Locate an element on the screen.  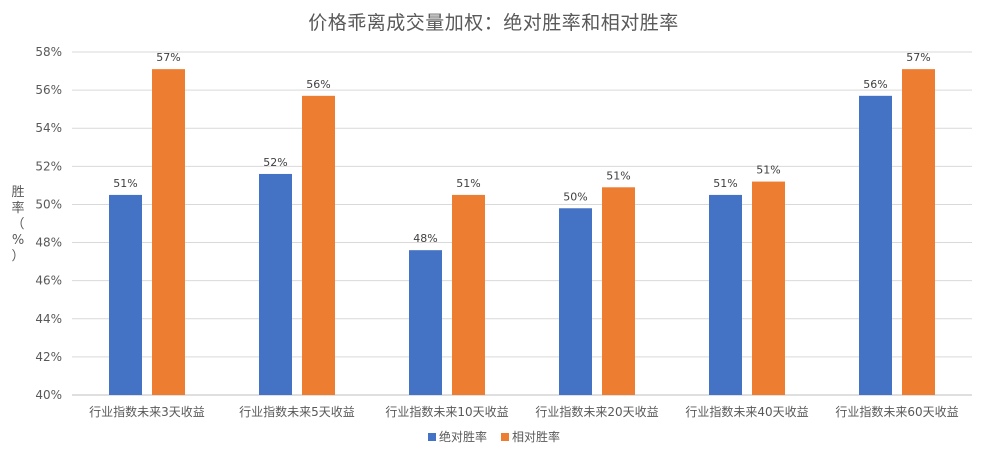
y-tick-label: 52% is located at coordinates (48, 166).